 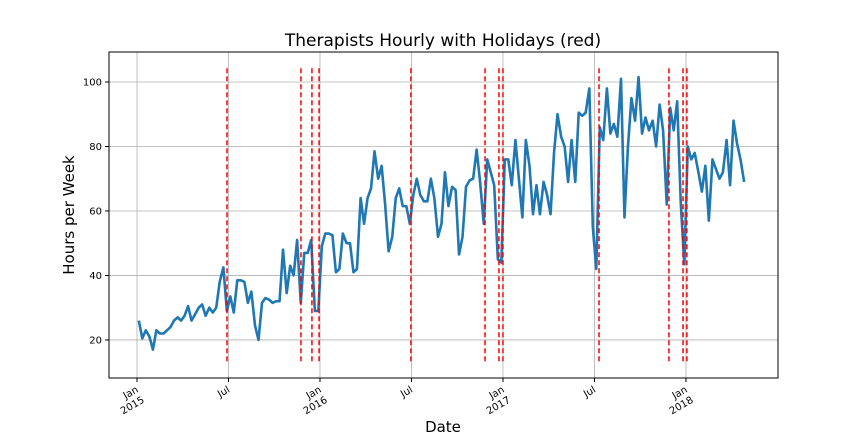 What do you see at coordinates (95, 211) in the screenshot?
I see `y-tick-label: 60` at bounding box center [95, 211].